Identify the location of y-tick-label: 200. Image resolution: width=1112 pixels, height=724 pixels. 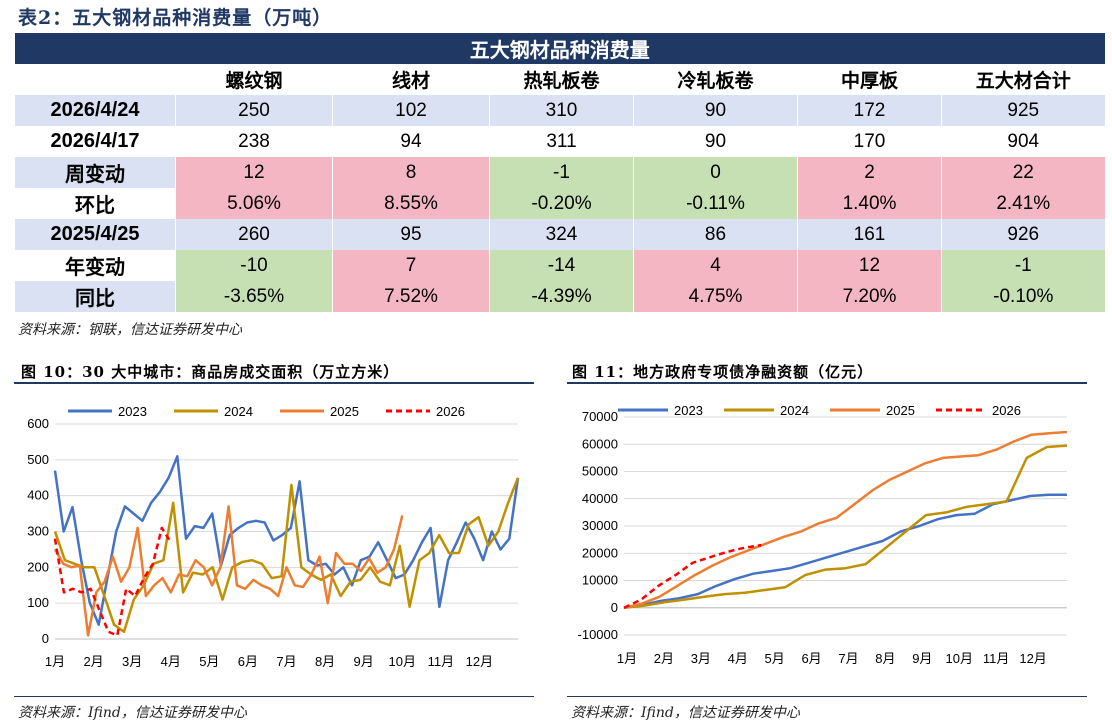
(38, 566).